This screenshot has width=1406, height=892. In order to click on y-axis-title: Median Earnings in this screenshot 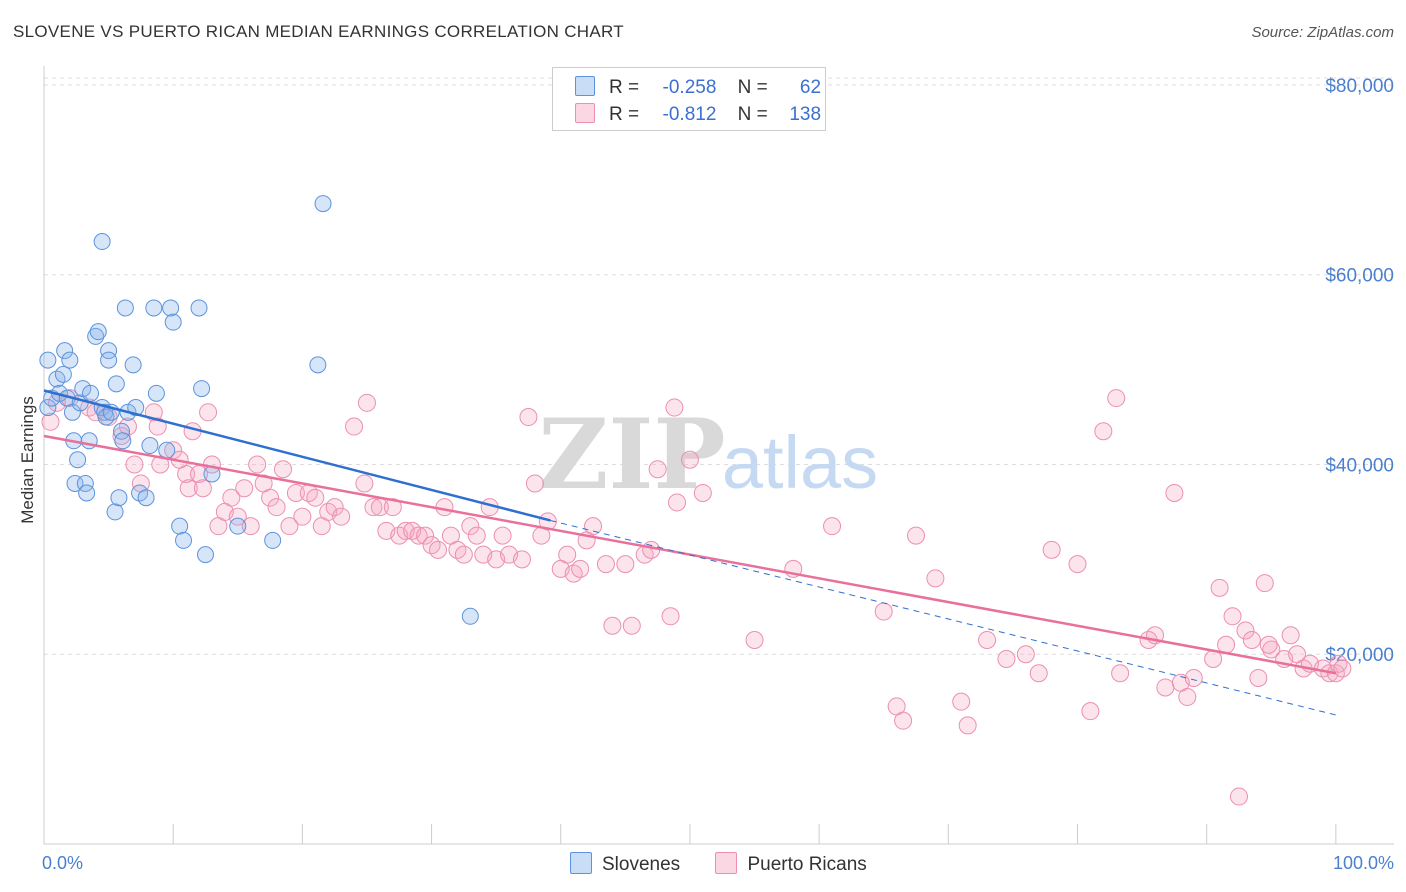, I will do `click(27, 460)`.